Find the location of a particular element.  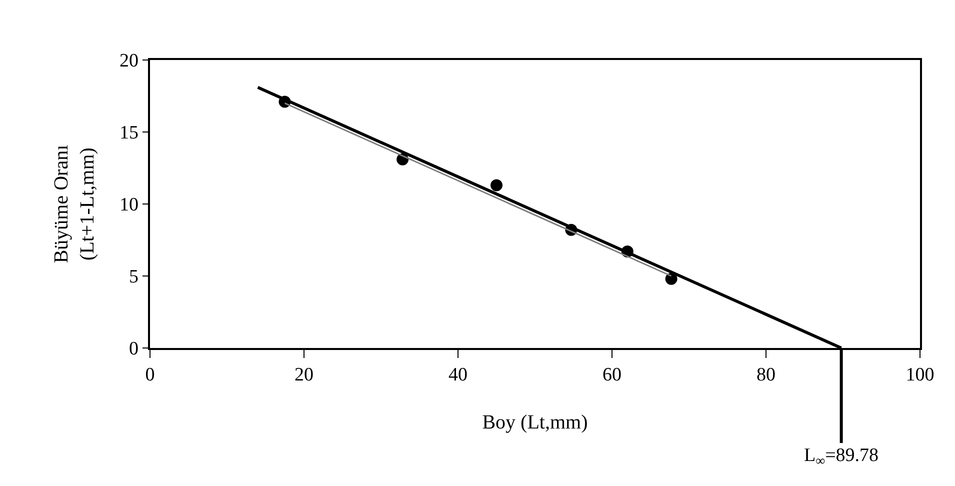

y-tick-label: 10 is located at coordinates (128, 205).